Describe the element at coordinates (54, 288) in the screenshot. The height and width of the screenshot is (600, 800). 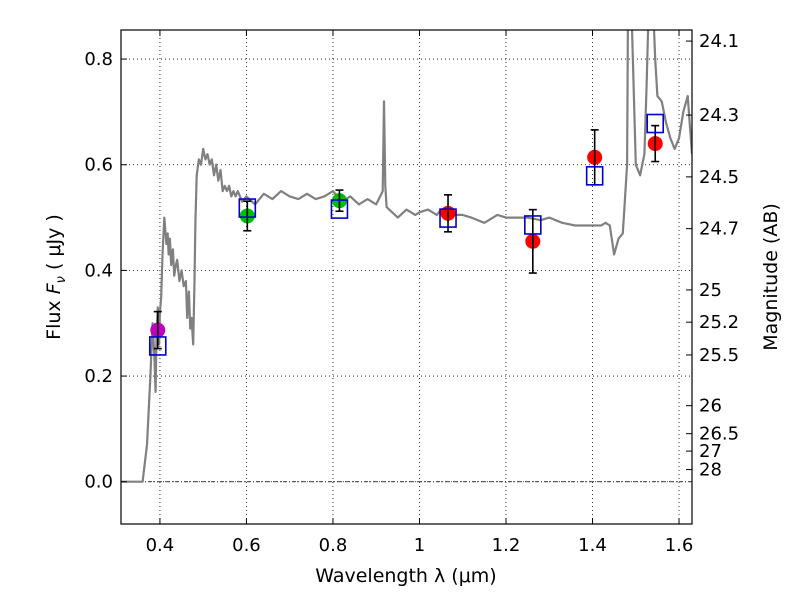
I see `y-axis-label-symbol: F` at that location.